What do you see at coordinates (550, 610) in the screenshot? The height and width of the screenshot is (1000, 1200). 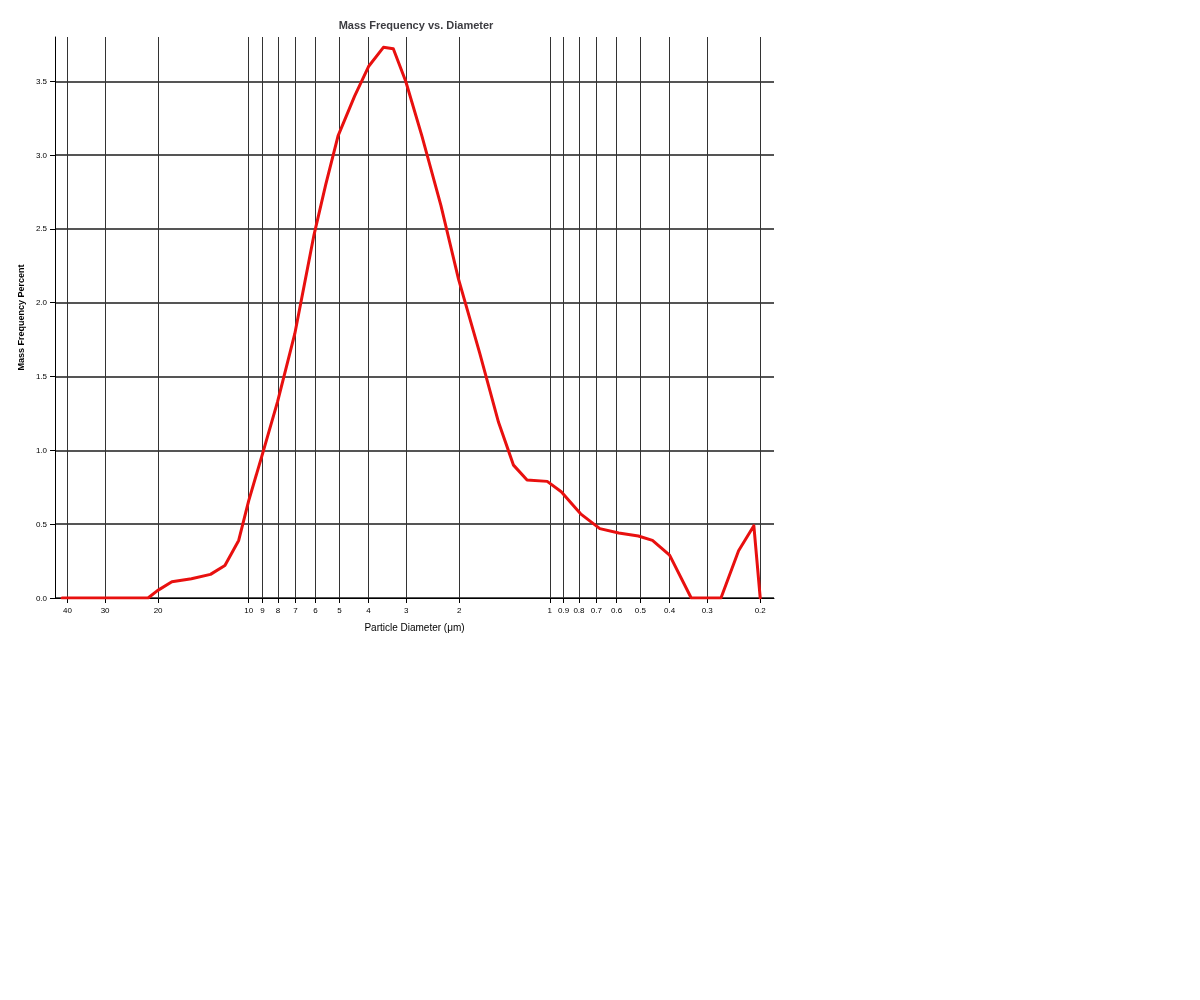 I see `x-tick-label: 1` at bounding box center [550, 610].